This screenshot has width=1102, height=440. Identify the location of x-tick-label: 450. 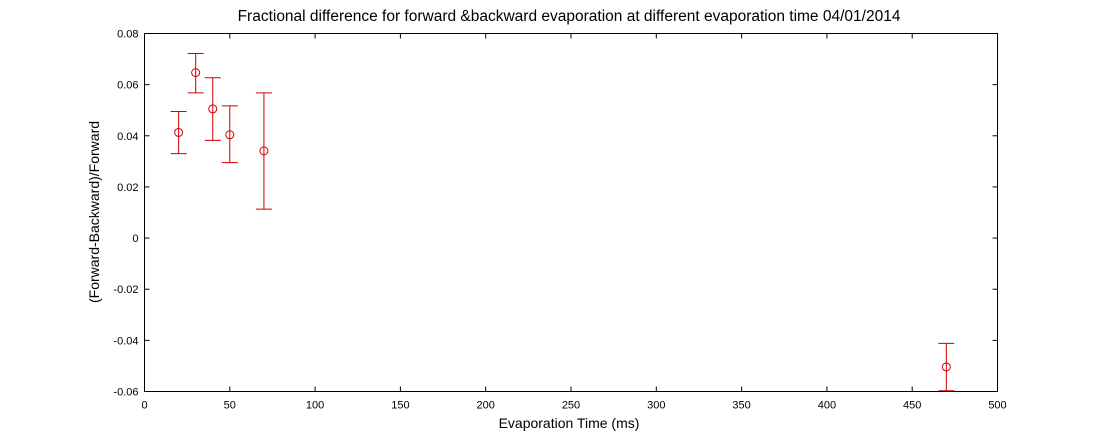
(912, 406).